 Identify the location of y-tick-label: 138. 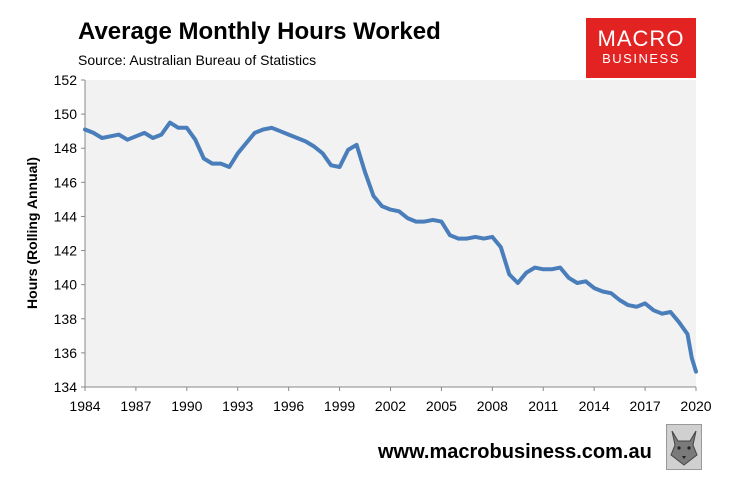
(66, 319).